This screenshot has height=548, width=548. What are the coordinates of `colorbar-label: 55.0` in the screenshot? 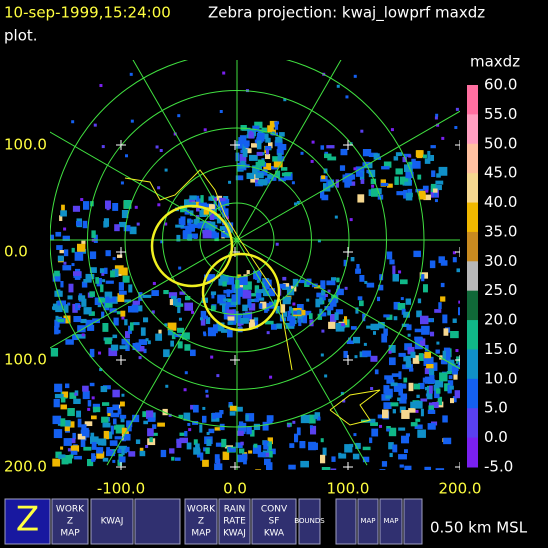 It's located at (500, 114).